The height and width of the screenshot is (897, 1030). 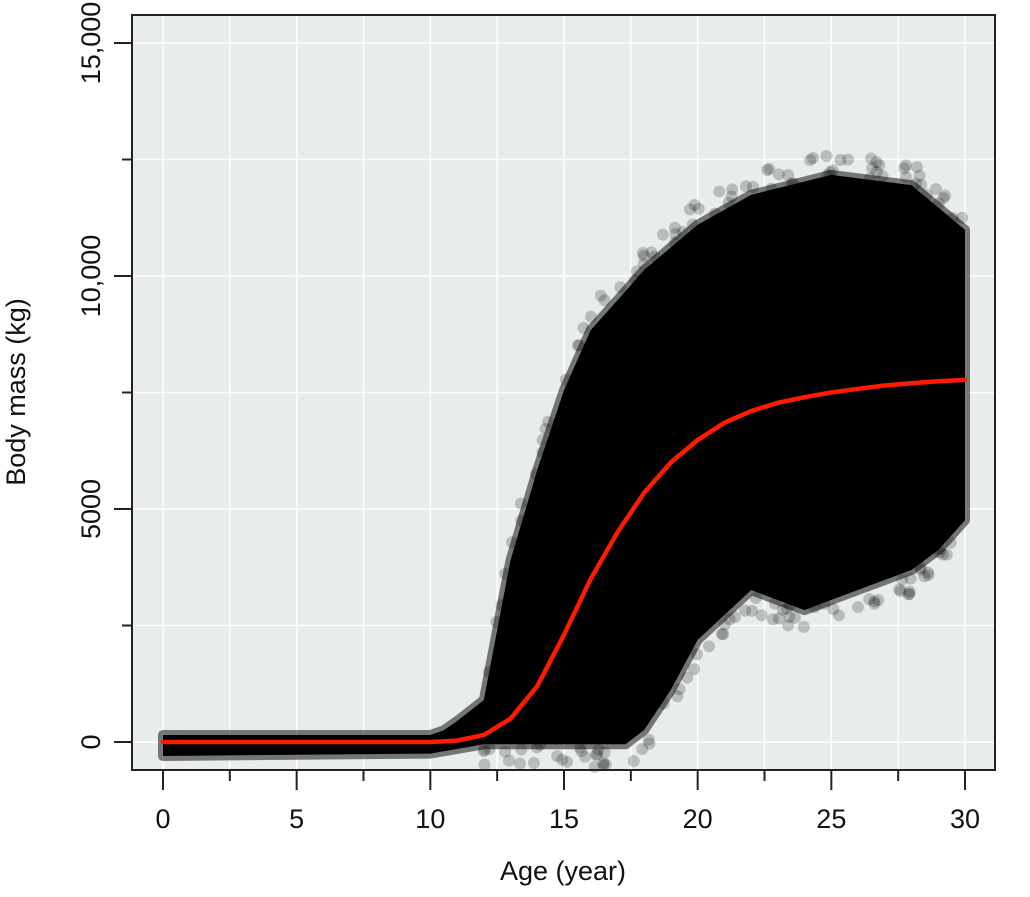 I want to click on y-tick-label: 10,000, so click(x=91, y=276).